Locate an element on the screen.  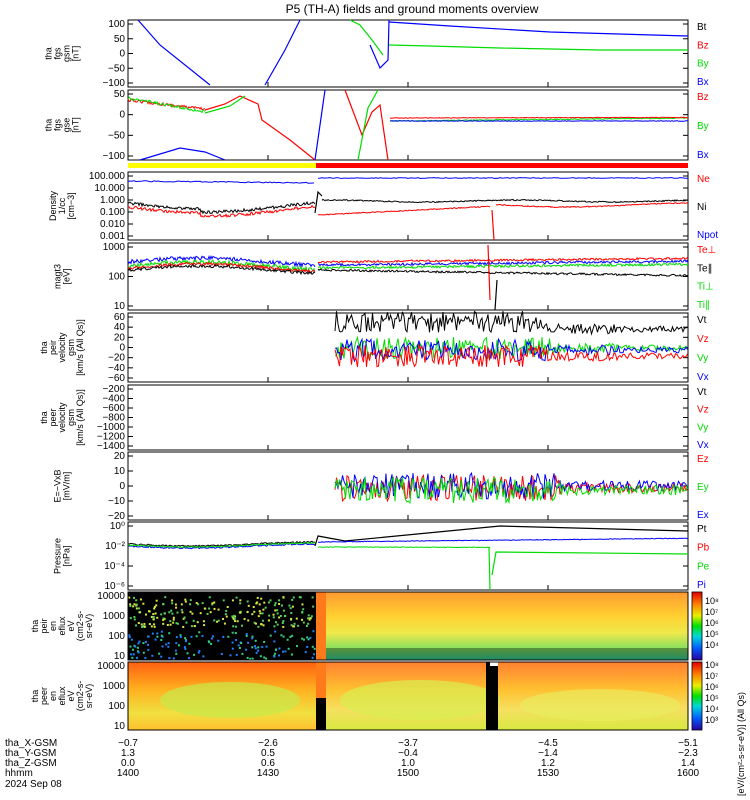
y-axis-label-line: magt3 is located at coordinates (58, 276).